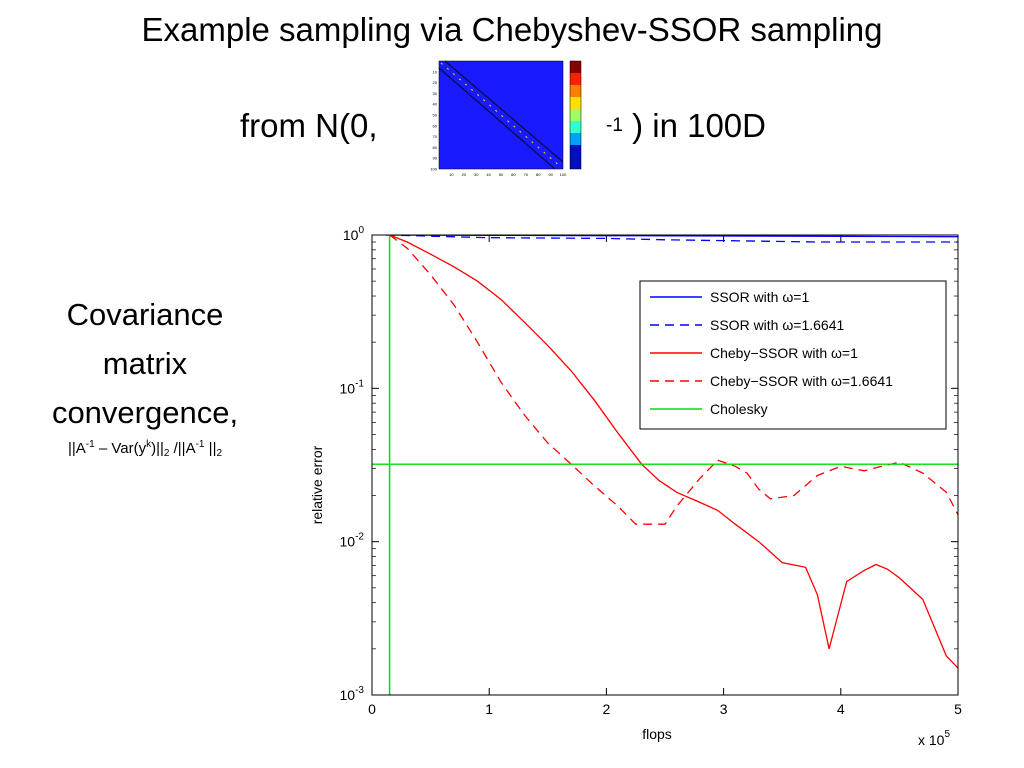  What do you see at coordinates (801, 381) in the screenshot?
I see `legend-label-3: Cheby−SSOR with ω=1.6641` at bounding box center [801, 381].